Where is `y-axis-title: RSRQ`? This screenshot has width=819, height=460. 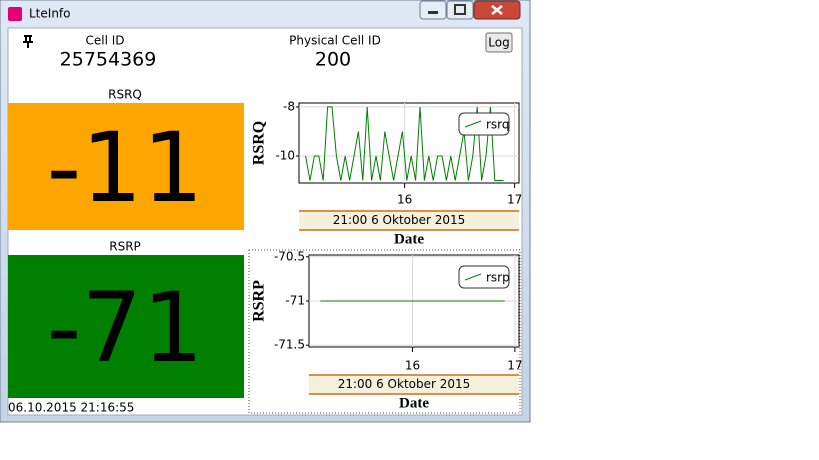
y-axis-title: RSRQ is located at coordinates (259, 143).